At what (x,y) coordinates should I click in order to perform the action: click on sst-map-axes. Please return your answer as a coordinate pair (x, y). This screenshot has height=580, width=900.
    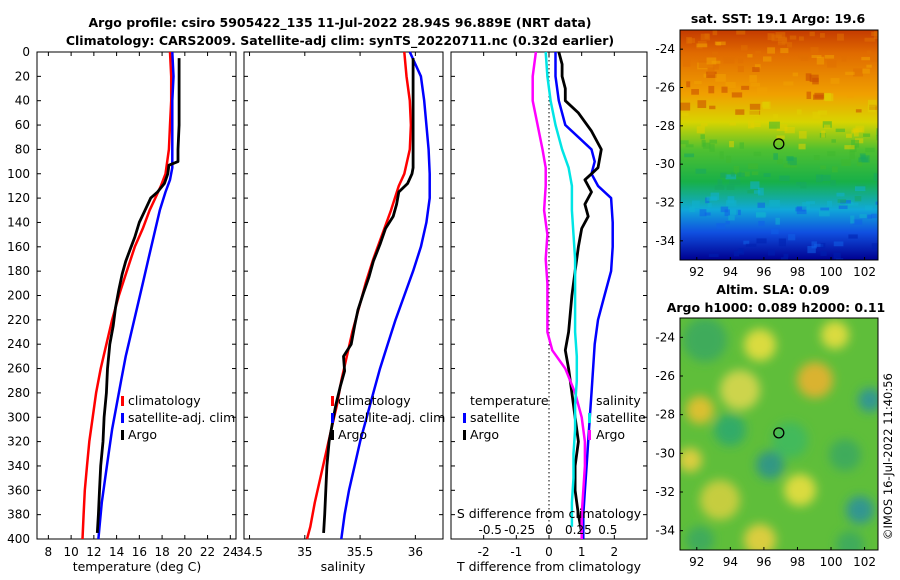
    Looking at the image, I should click on (779, 145).